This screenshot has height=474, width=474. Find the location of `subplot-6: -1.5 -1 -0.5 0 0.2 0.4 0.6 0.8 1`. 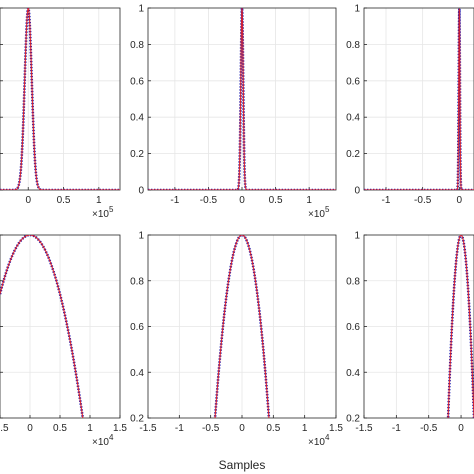

subplot-6: -1.5 -1 -0.5 0 0.2 0.4 0.6 0.8 1 is located at coordinates (410, 332).